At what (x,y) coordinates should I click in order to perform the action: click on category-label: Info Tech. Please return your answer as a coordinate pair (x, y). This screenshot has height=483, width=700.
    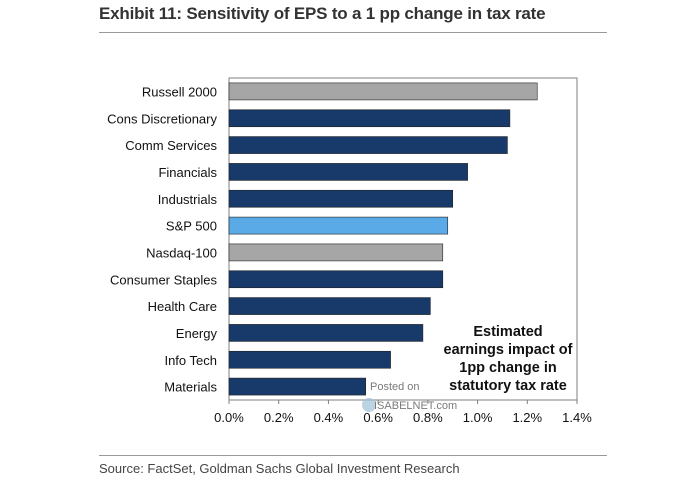
    Looking at the image, I should click on (190, 360).